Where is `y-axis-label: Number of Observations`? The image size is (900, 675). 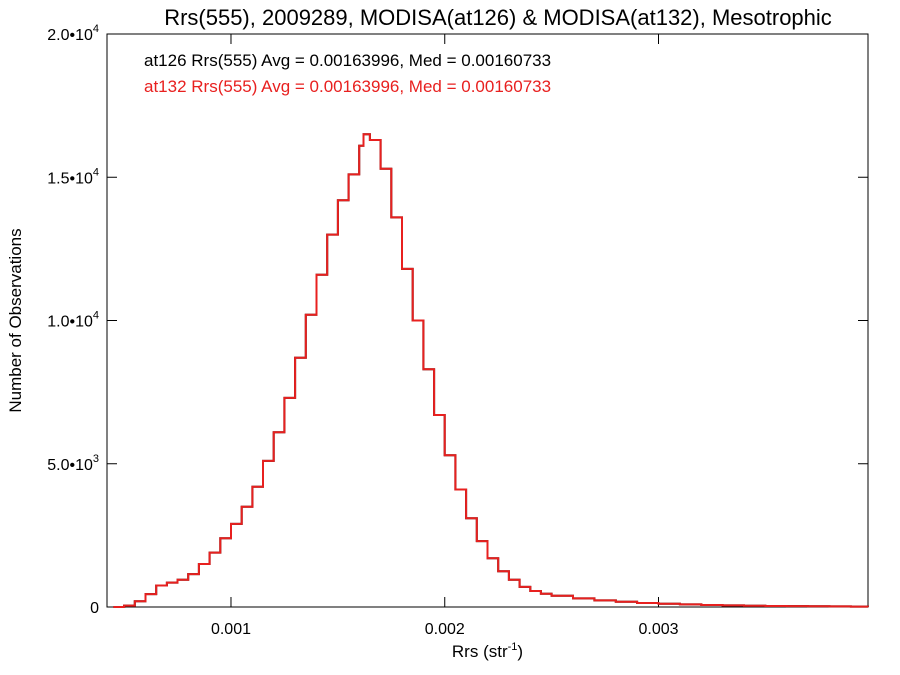
y-axis-label: Number of Observations is located at coordinates (15, 320).